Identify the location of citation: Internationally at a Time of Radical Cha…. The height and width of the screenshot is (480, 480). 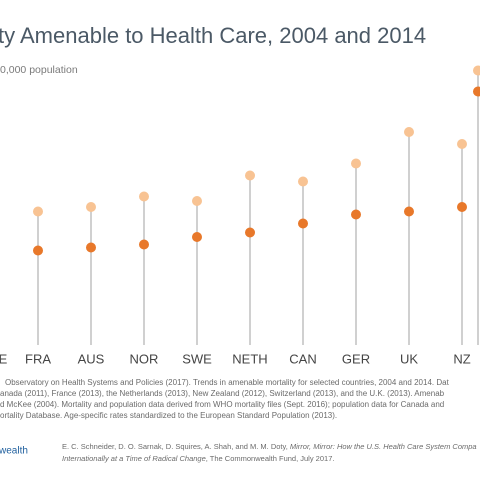
(198, 458).